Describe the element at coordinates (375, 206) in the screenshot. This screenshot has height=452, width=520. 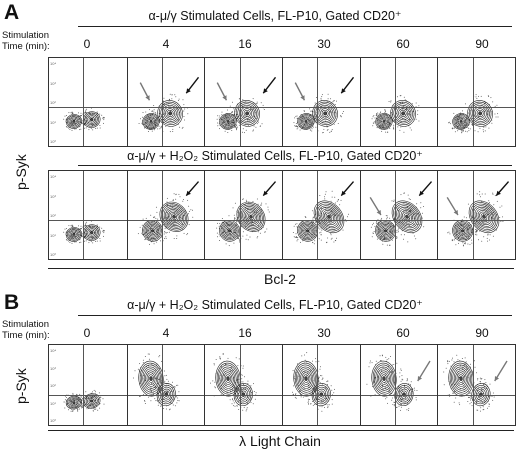
I see `gray-arrow-icon` at that location.